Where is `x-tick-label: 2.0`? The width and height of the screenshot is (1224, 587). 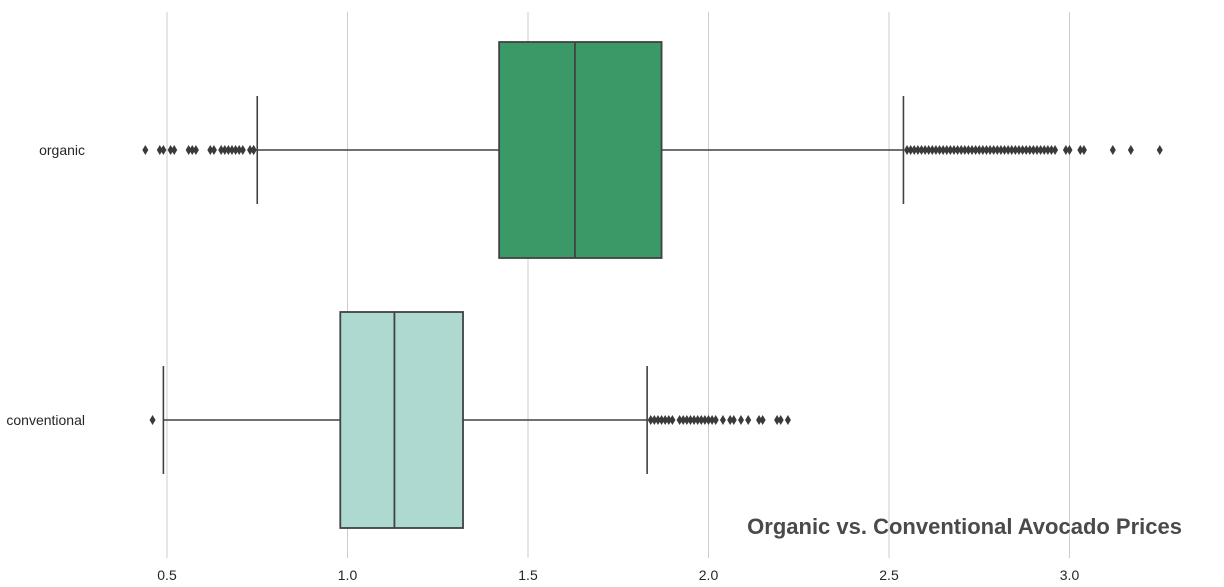
x-tick-label: 2.0 is located at coordinates (709, 575).